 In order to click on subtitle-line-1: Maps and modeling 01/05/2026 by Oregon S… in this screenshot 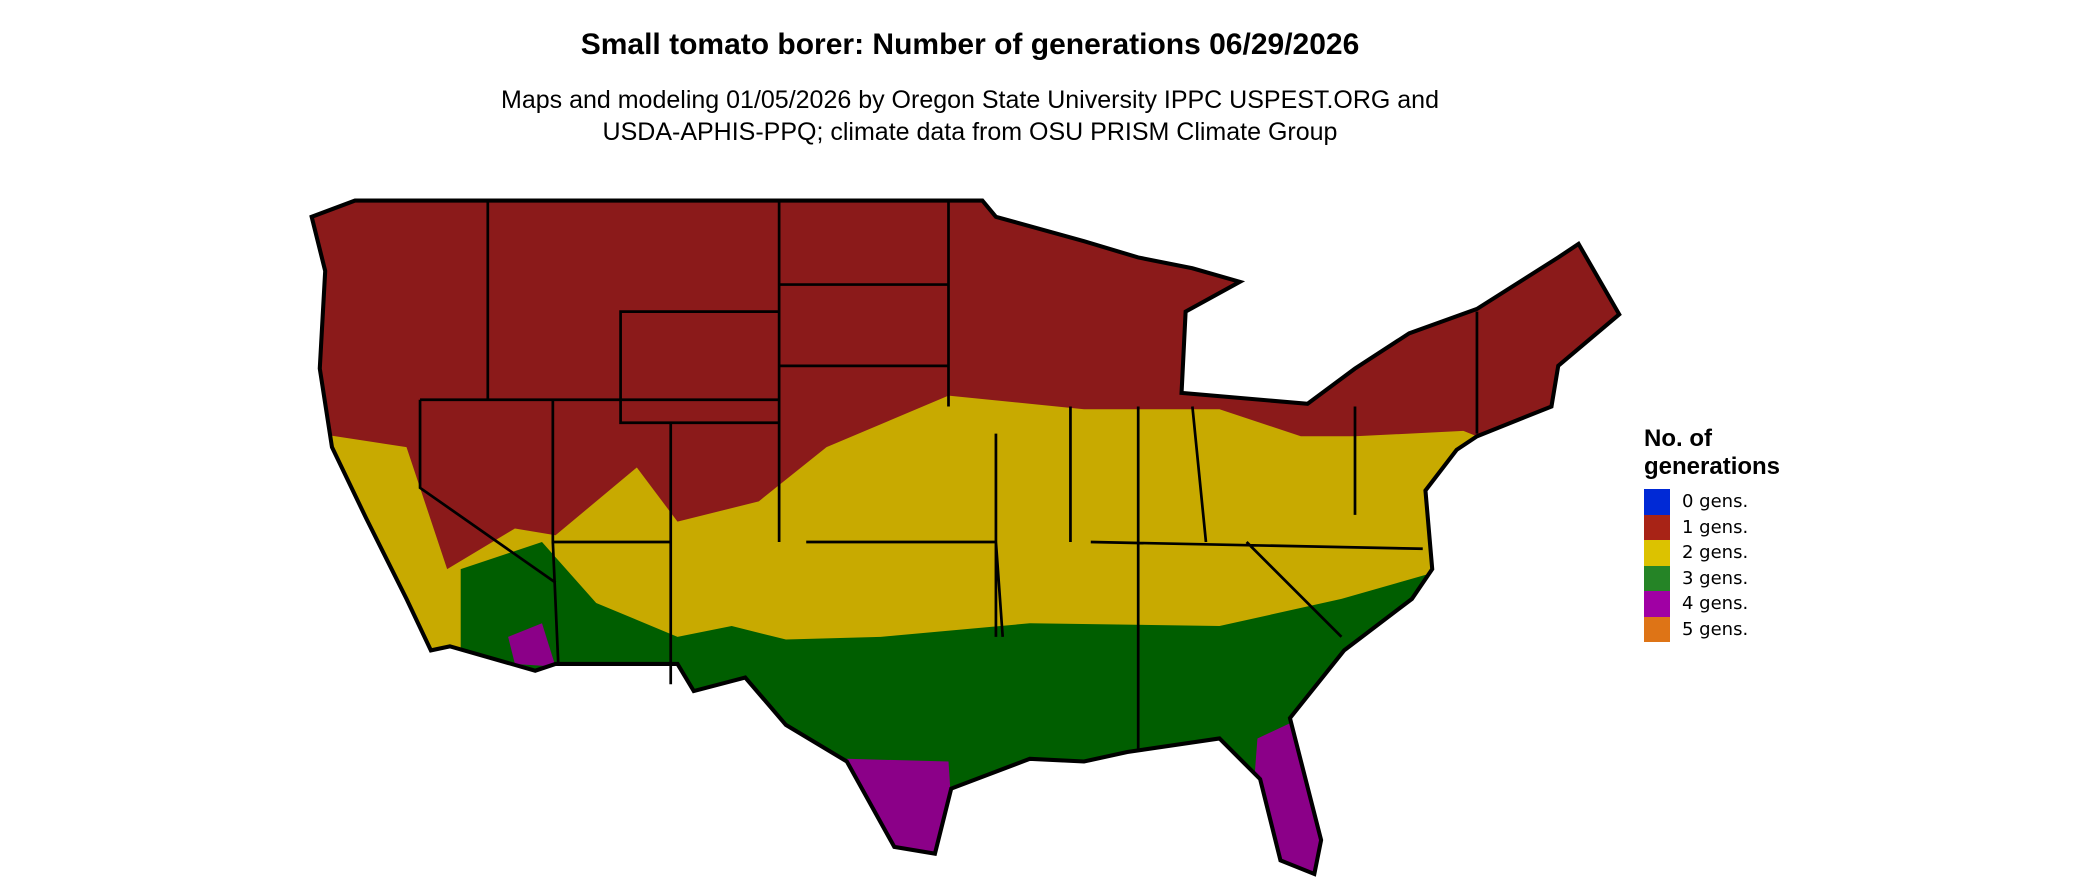, I will do `click(970, 100)`.